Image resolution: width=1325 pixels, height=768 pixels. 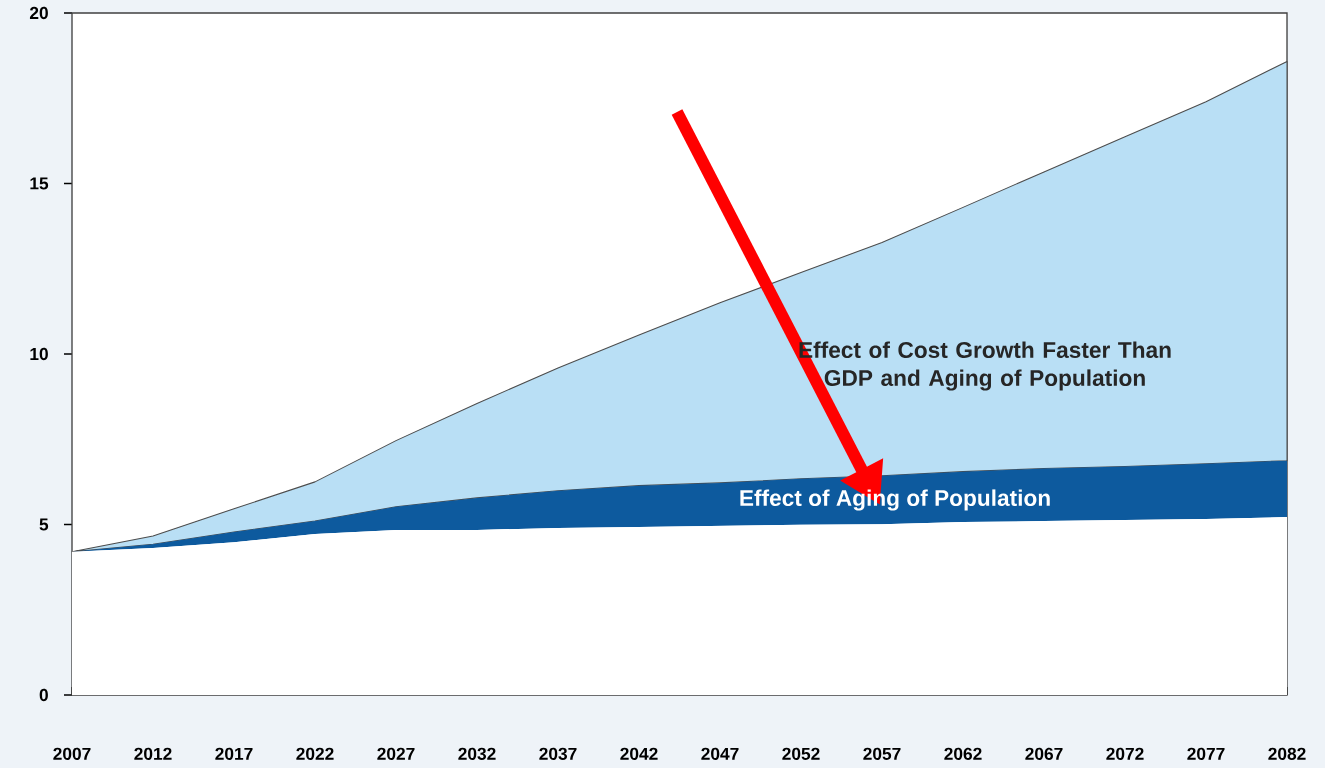 I want to click on x-tick-label: 2027, so click(x=396, y=753).